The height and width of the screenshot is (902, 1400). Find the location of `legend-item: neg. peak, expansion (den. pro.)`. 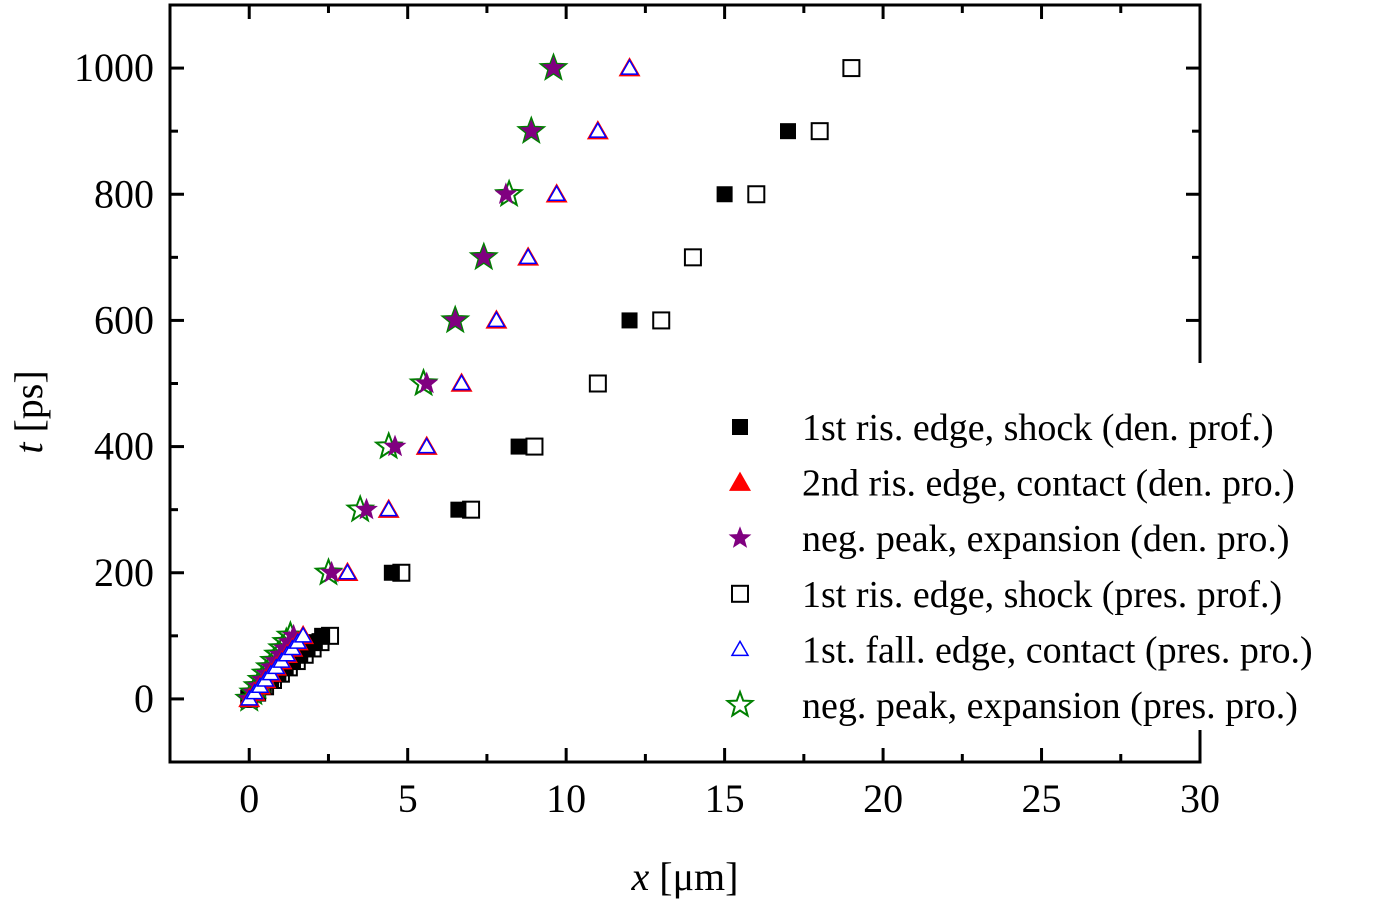

legend-item: neg. peak, expansion (den. pro.) is located at coordinates (1009, 539).